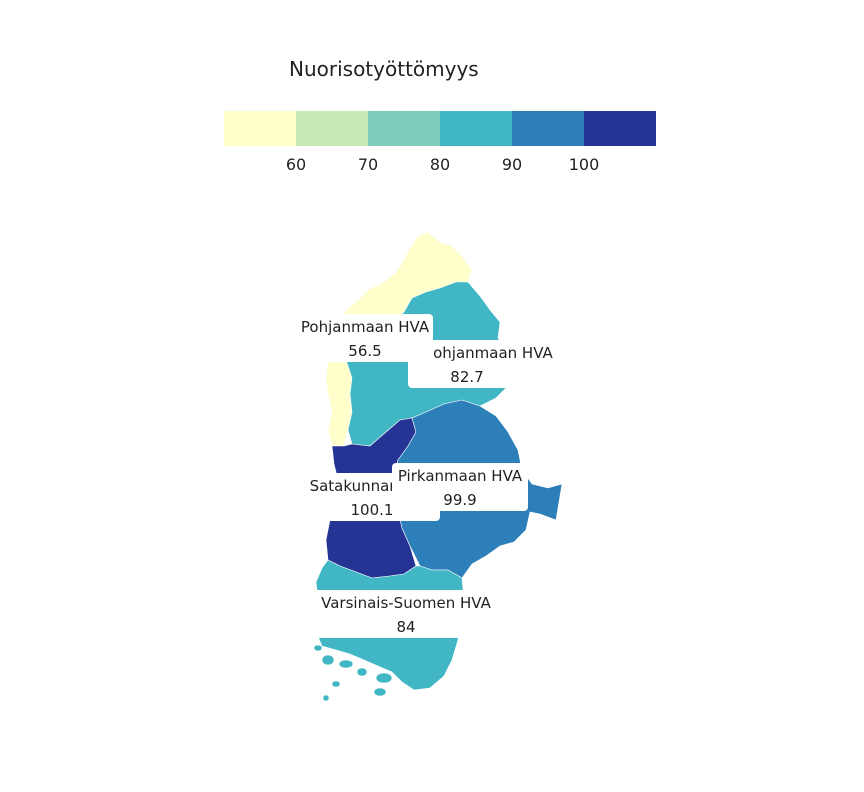  I want to click on region-value: 56.5, so click(364, 351).